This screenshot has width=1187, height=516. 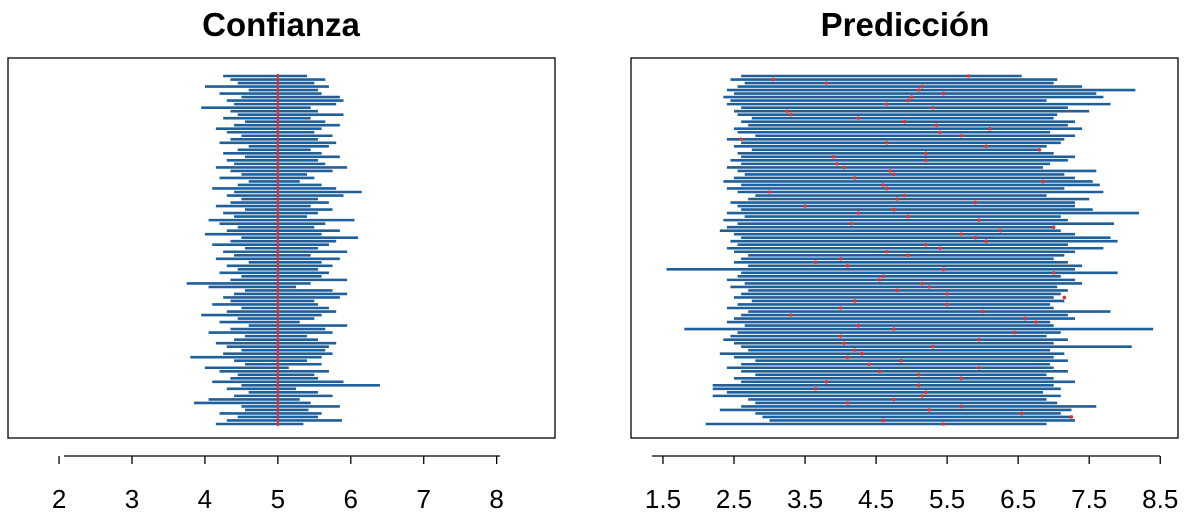 I want to click on panel-title-confianza: Confianza, so click(x=281, y=24).